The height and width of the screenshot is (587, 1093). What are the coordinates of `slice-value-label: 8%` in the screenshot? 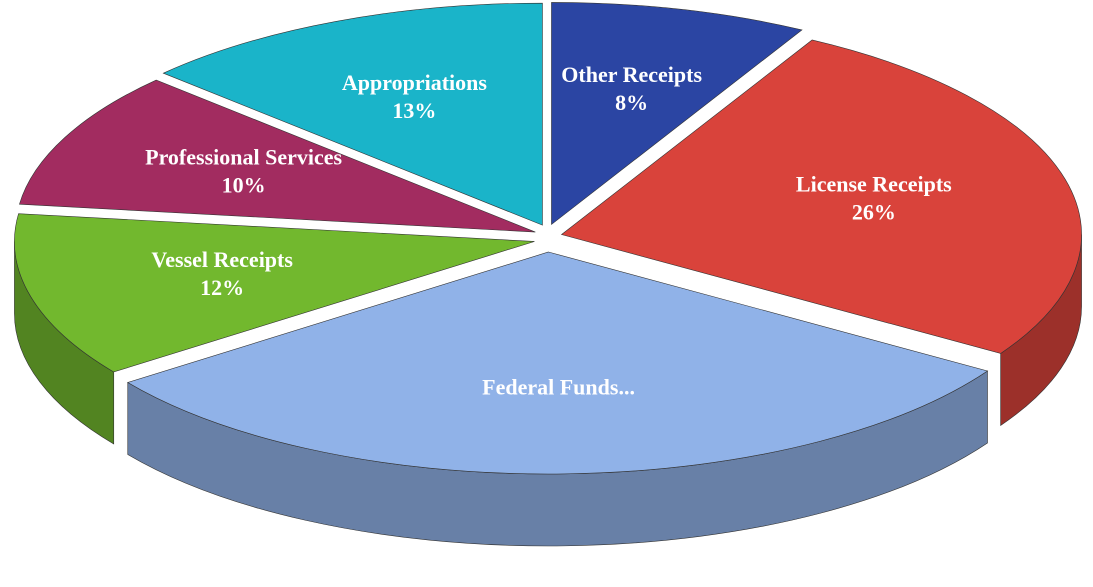 It's located at (631, 102).